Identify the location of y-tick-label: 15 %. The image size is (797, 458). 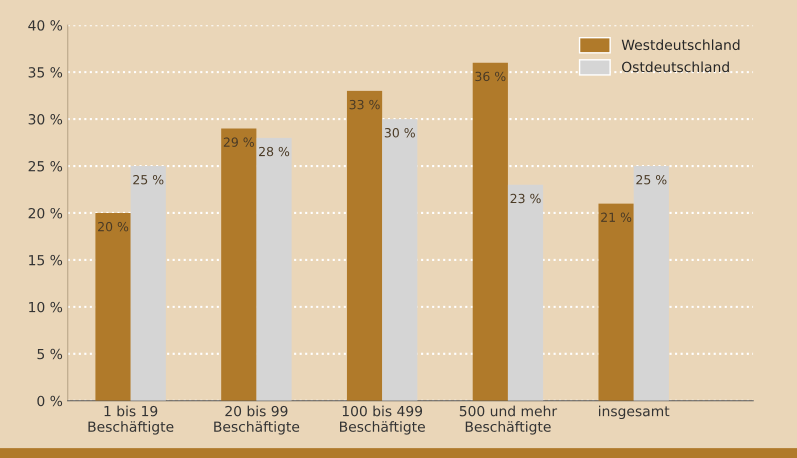
(45, 260).